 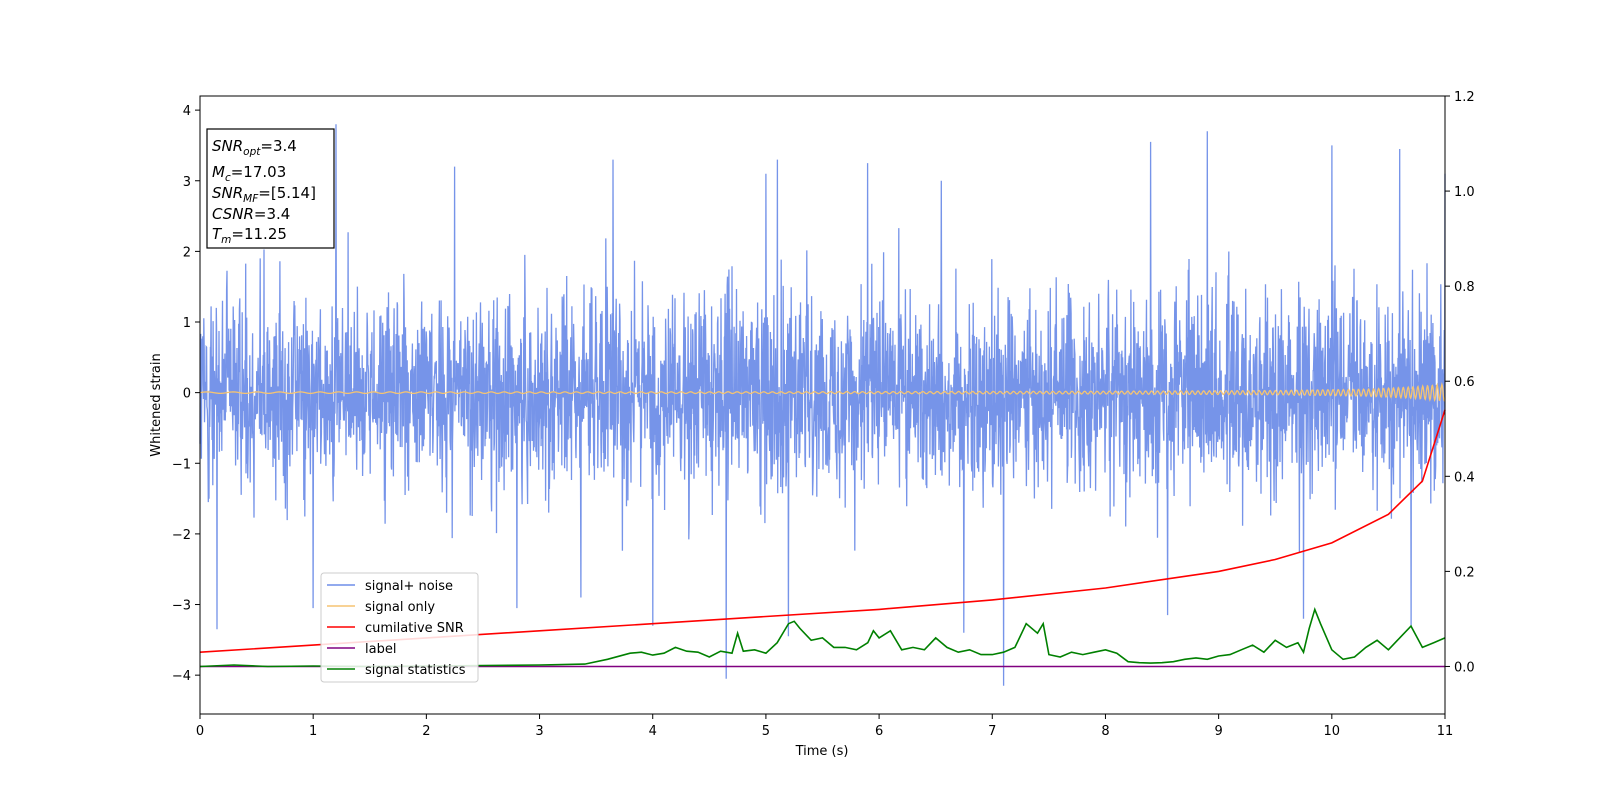 I want to click on x-tick-label: 4, so click(x=653, y=731).